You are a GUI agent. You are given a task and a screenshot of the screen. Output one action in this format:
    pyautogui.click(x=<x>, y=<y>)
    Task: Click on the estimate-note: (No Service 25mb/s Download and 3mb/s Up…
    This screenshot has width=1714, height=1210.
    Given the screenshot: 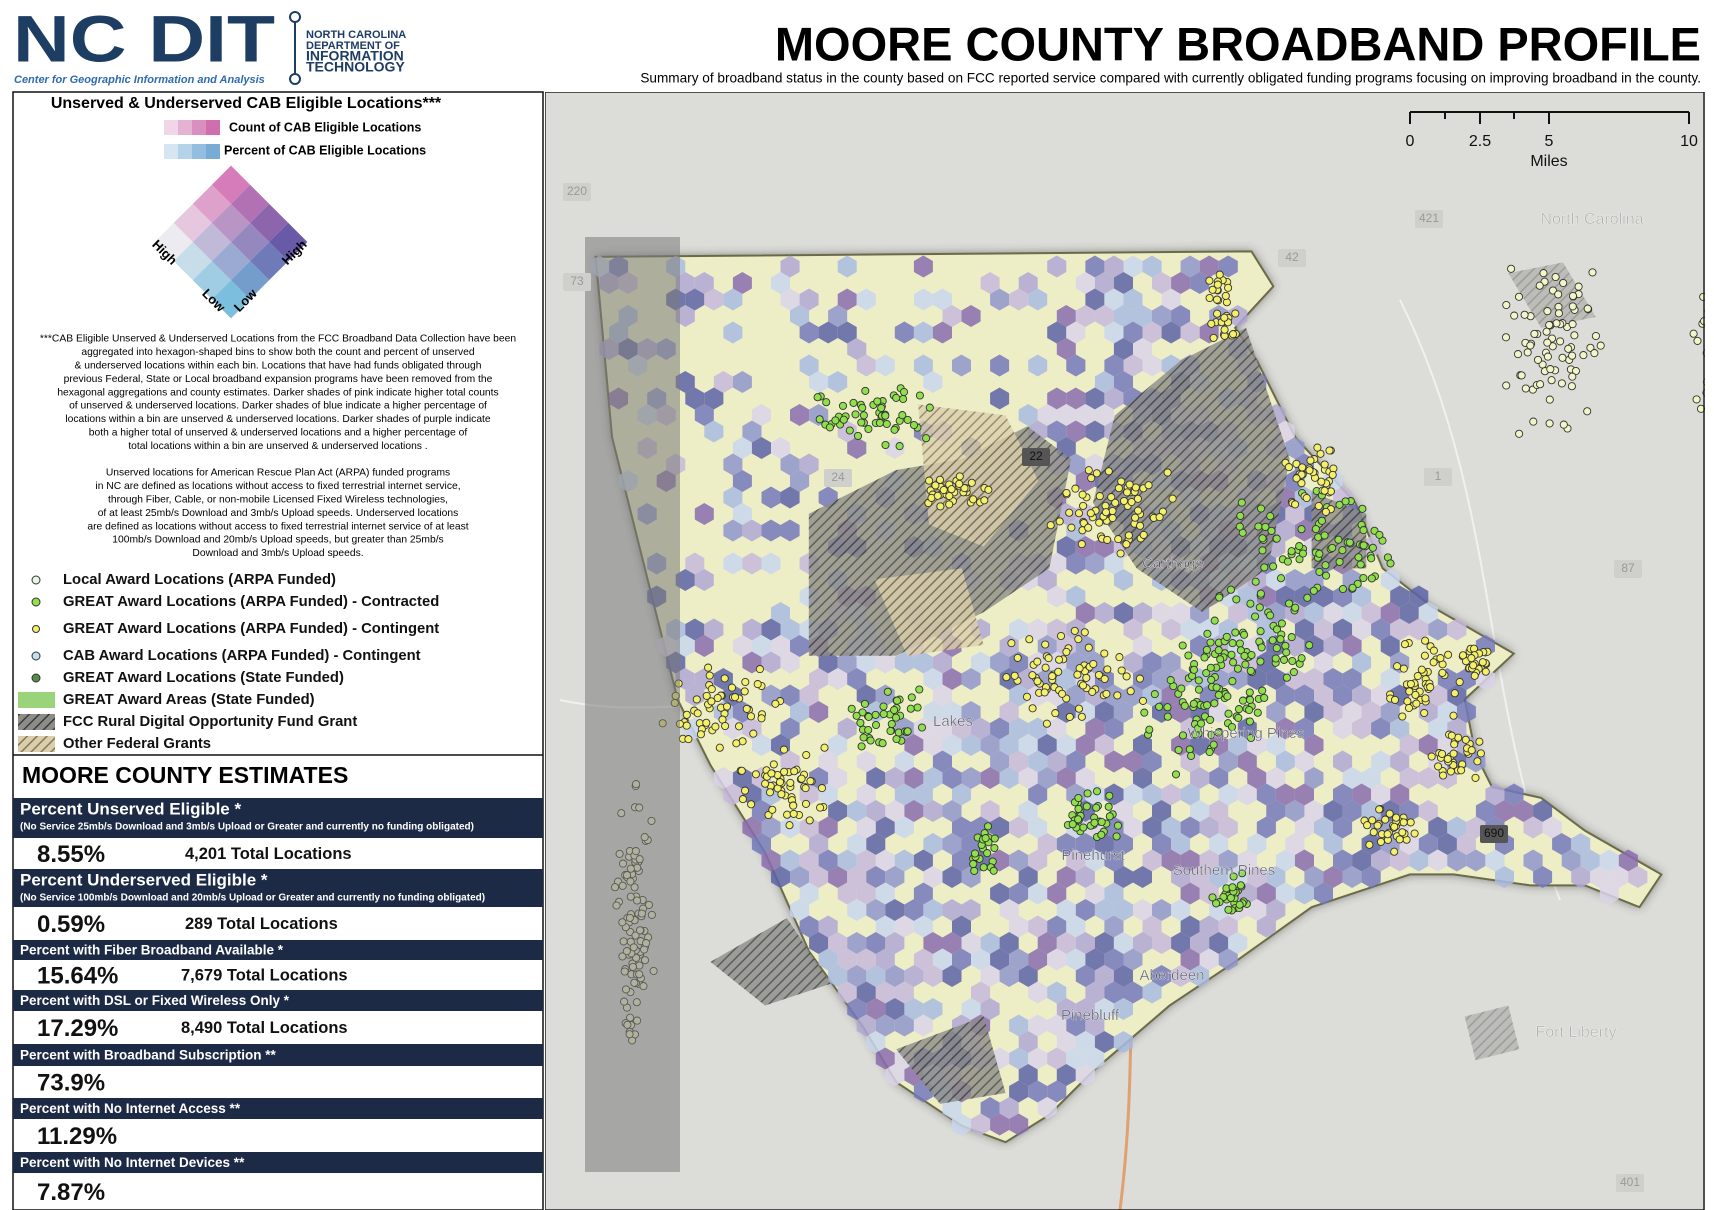 What is the action you would take?
    pyautogui.click(x=247, y=827)
    